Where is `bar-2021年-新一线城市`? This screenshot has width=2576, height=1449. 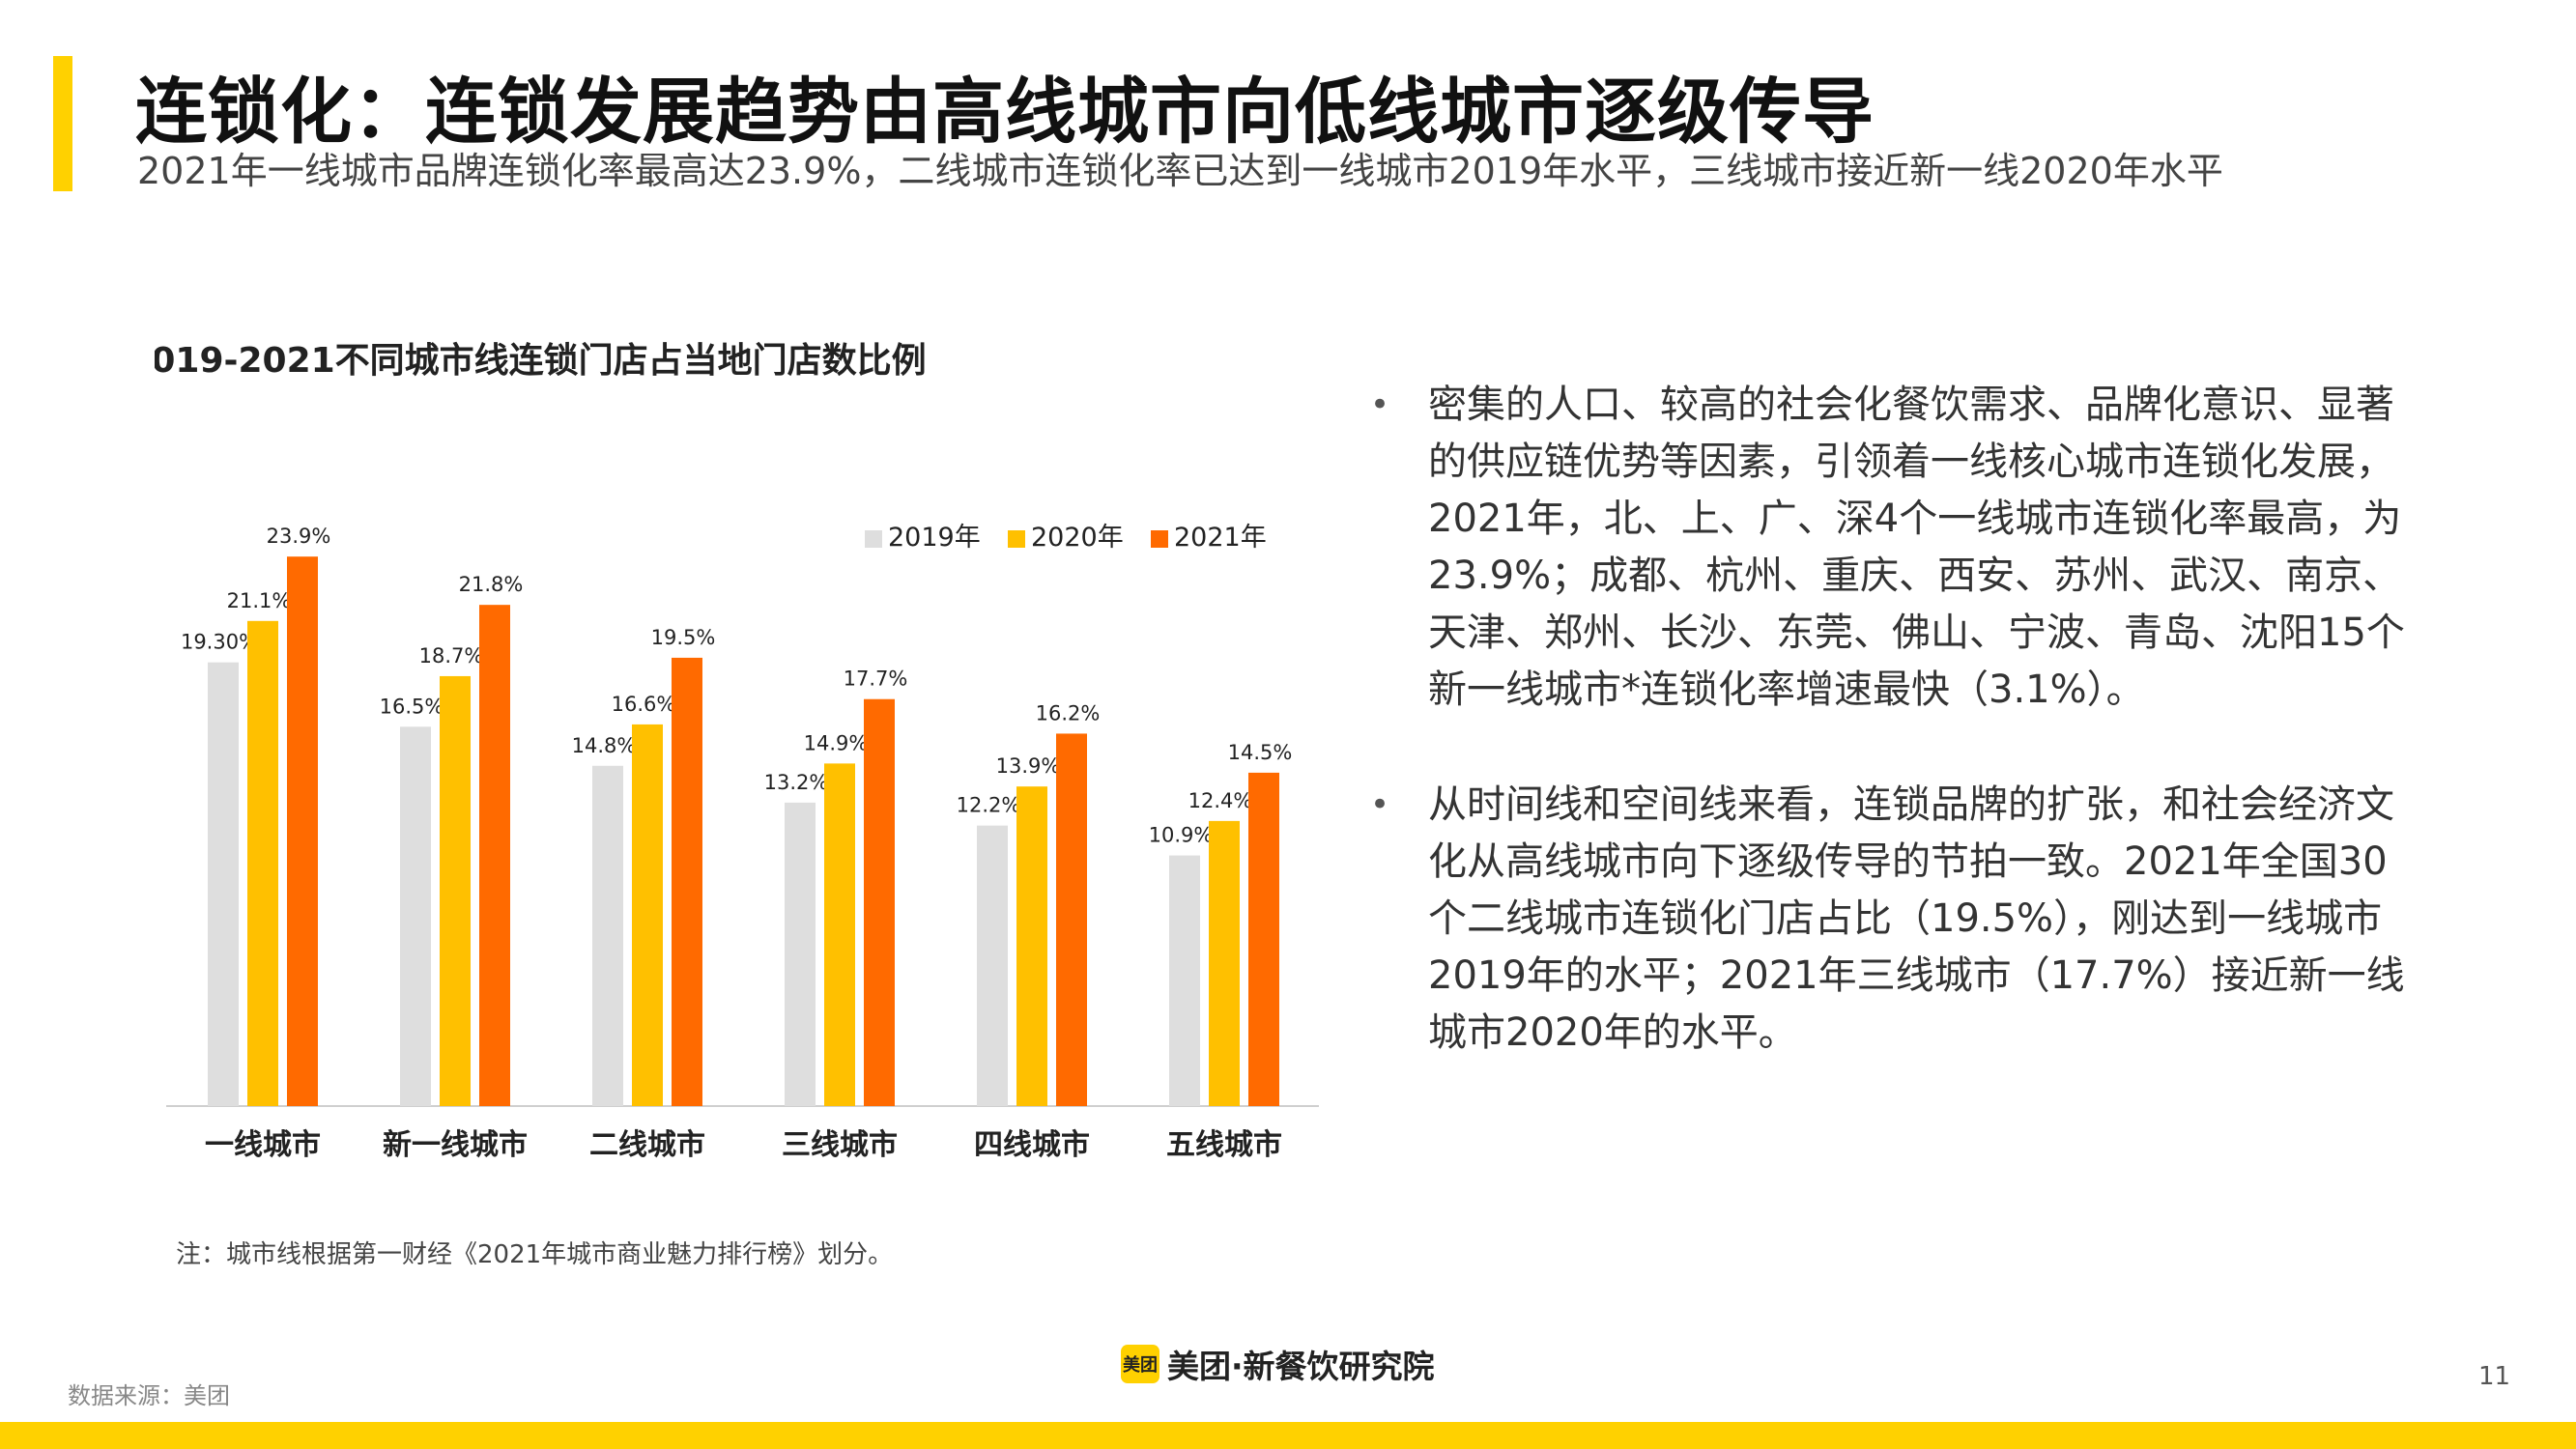 bar-2021年-新一线城市 is located at coordinates (495, 855).